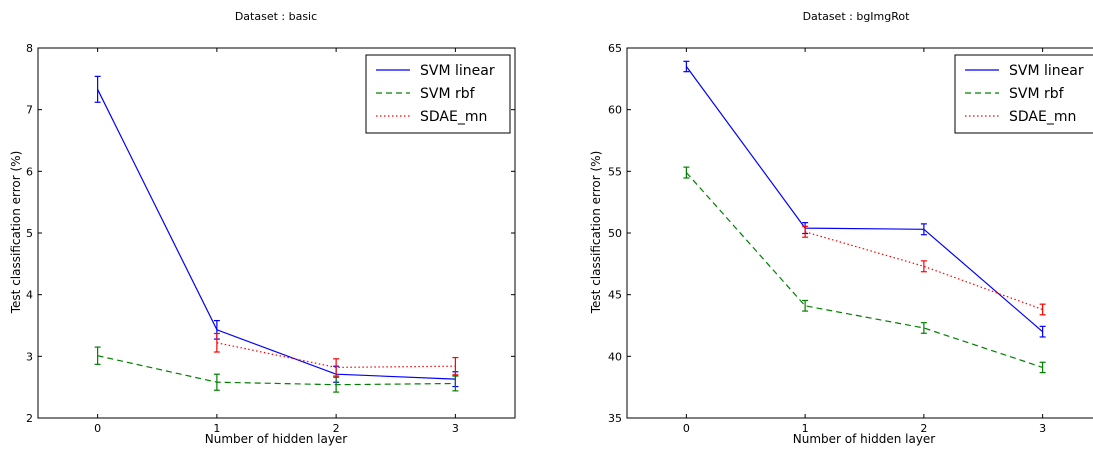  Describe the element at coordinates (29, 418) in the screenshot. I see `y-tick-label: 2` at that location.